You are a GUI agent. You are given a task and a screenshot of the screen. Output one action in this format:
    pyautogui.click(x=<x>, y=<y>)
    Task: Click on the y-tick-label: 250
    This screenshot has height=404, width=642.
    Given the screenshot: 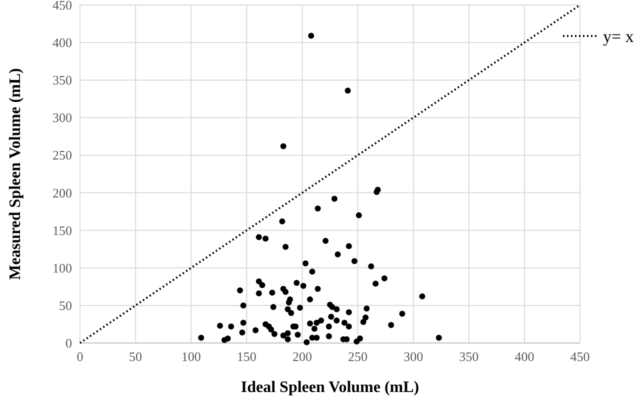 What is the action you would take?
    pyautogui.click(x=62, y=155)
    